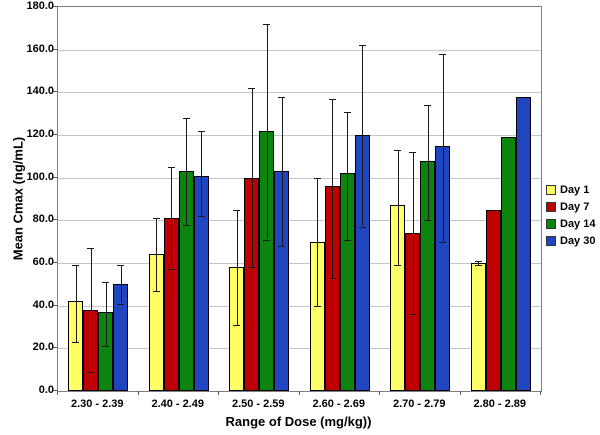  Describe the element at coordinates (43, 304) in the screenshot. I see `y-tick-label: 40.0` at that location.